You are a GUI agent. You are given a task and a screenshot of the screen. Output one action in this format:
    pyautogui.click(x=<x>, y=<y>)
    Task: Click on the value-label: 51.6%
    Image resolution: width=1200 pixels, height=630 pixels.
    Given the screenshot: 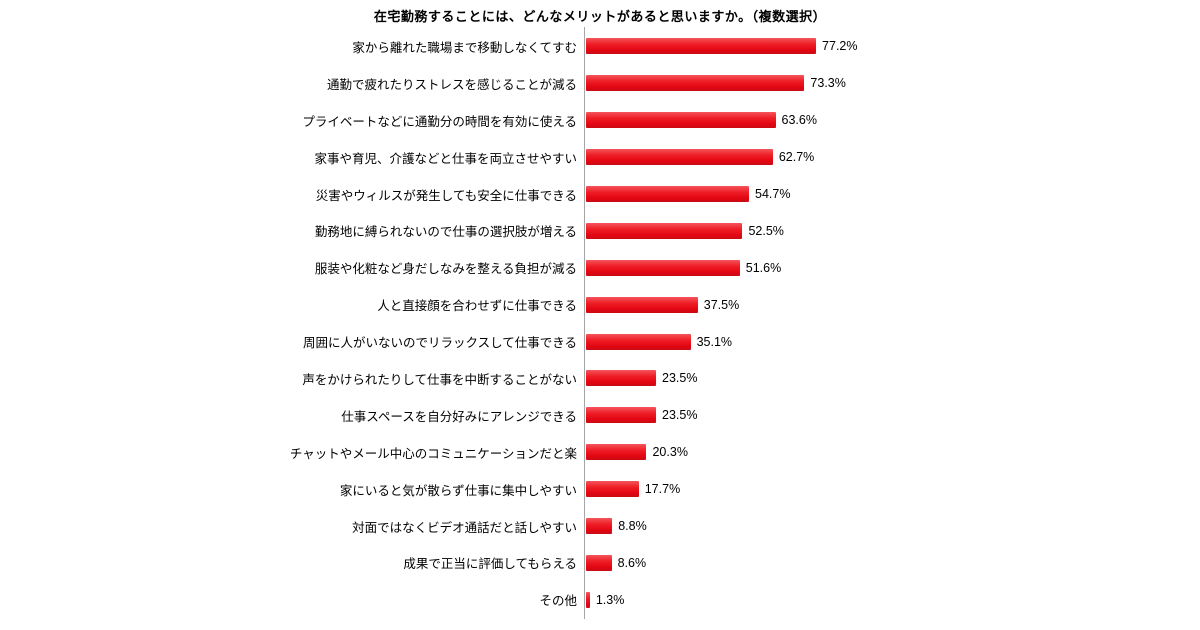 What is the action you would take?
    pyautogui.click(x=763, y=267)
    